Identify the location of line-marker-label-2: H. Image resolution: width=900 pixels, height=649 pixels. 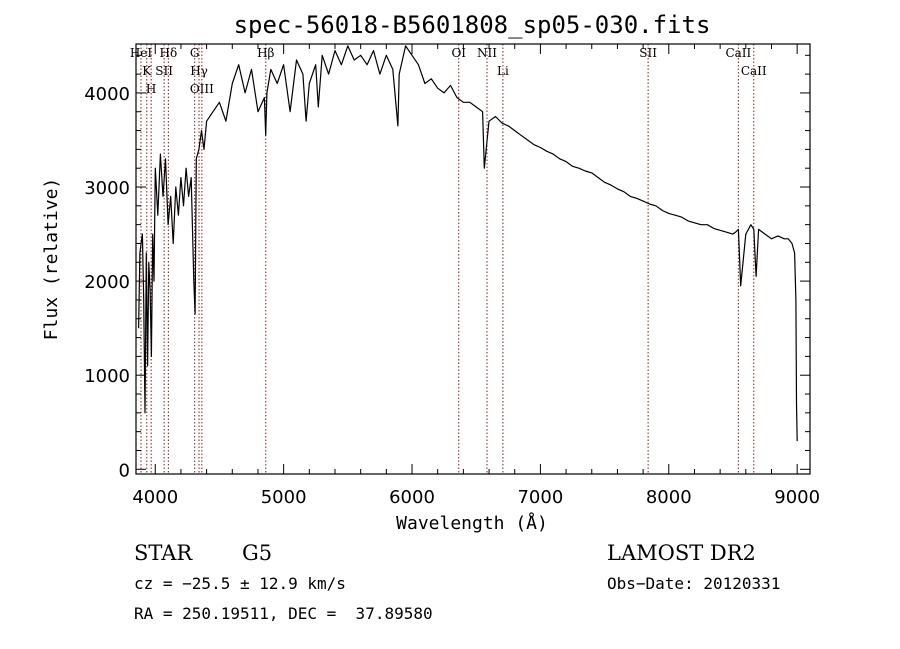
(151, 89).